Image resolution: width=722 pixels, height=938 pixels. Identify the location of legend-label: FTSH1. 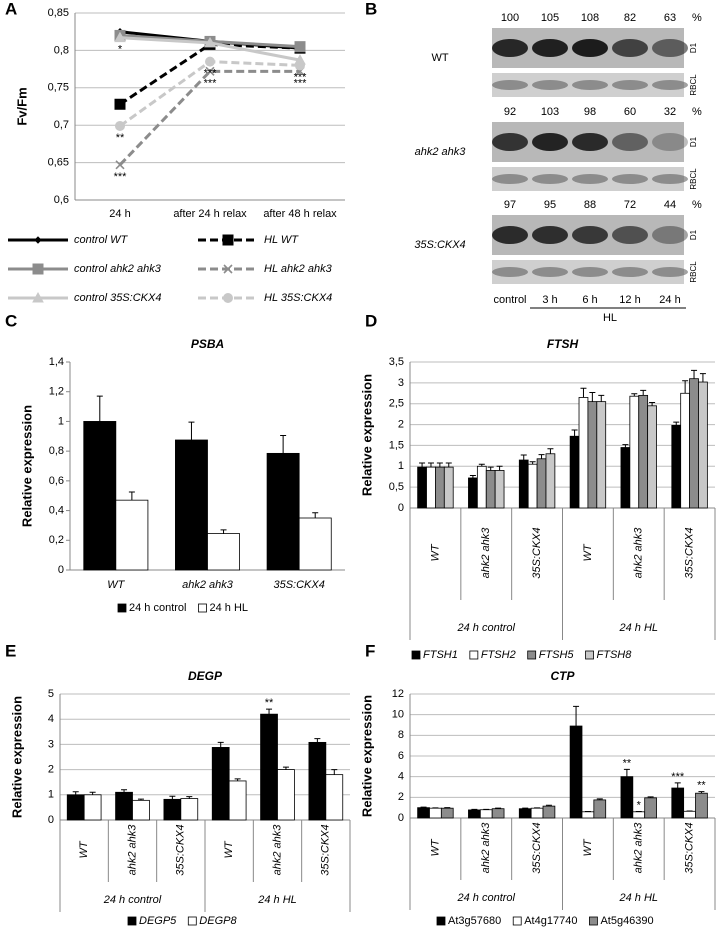
(440, 655).